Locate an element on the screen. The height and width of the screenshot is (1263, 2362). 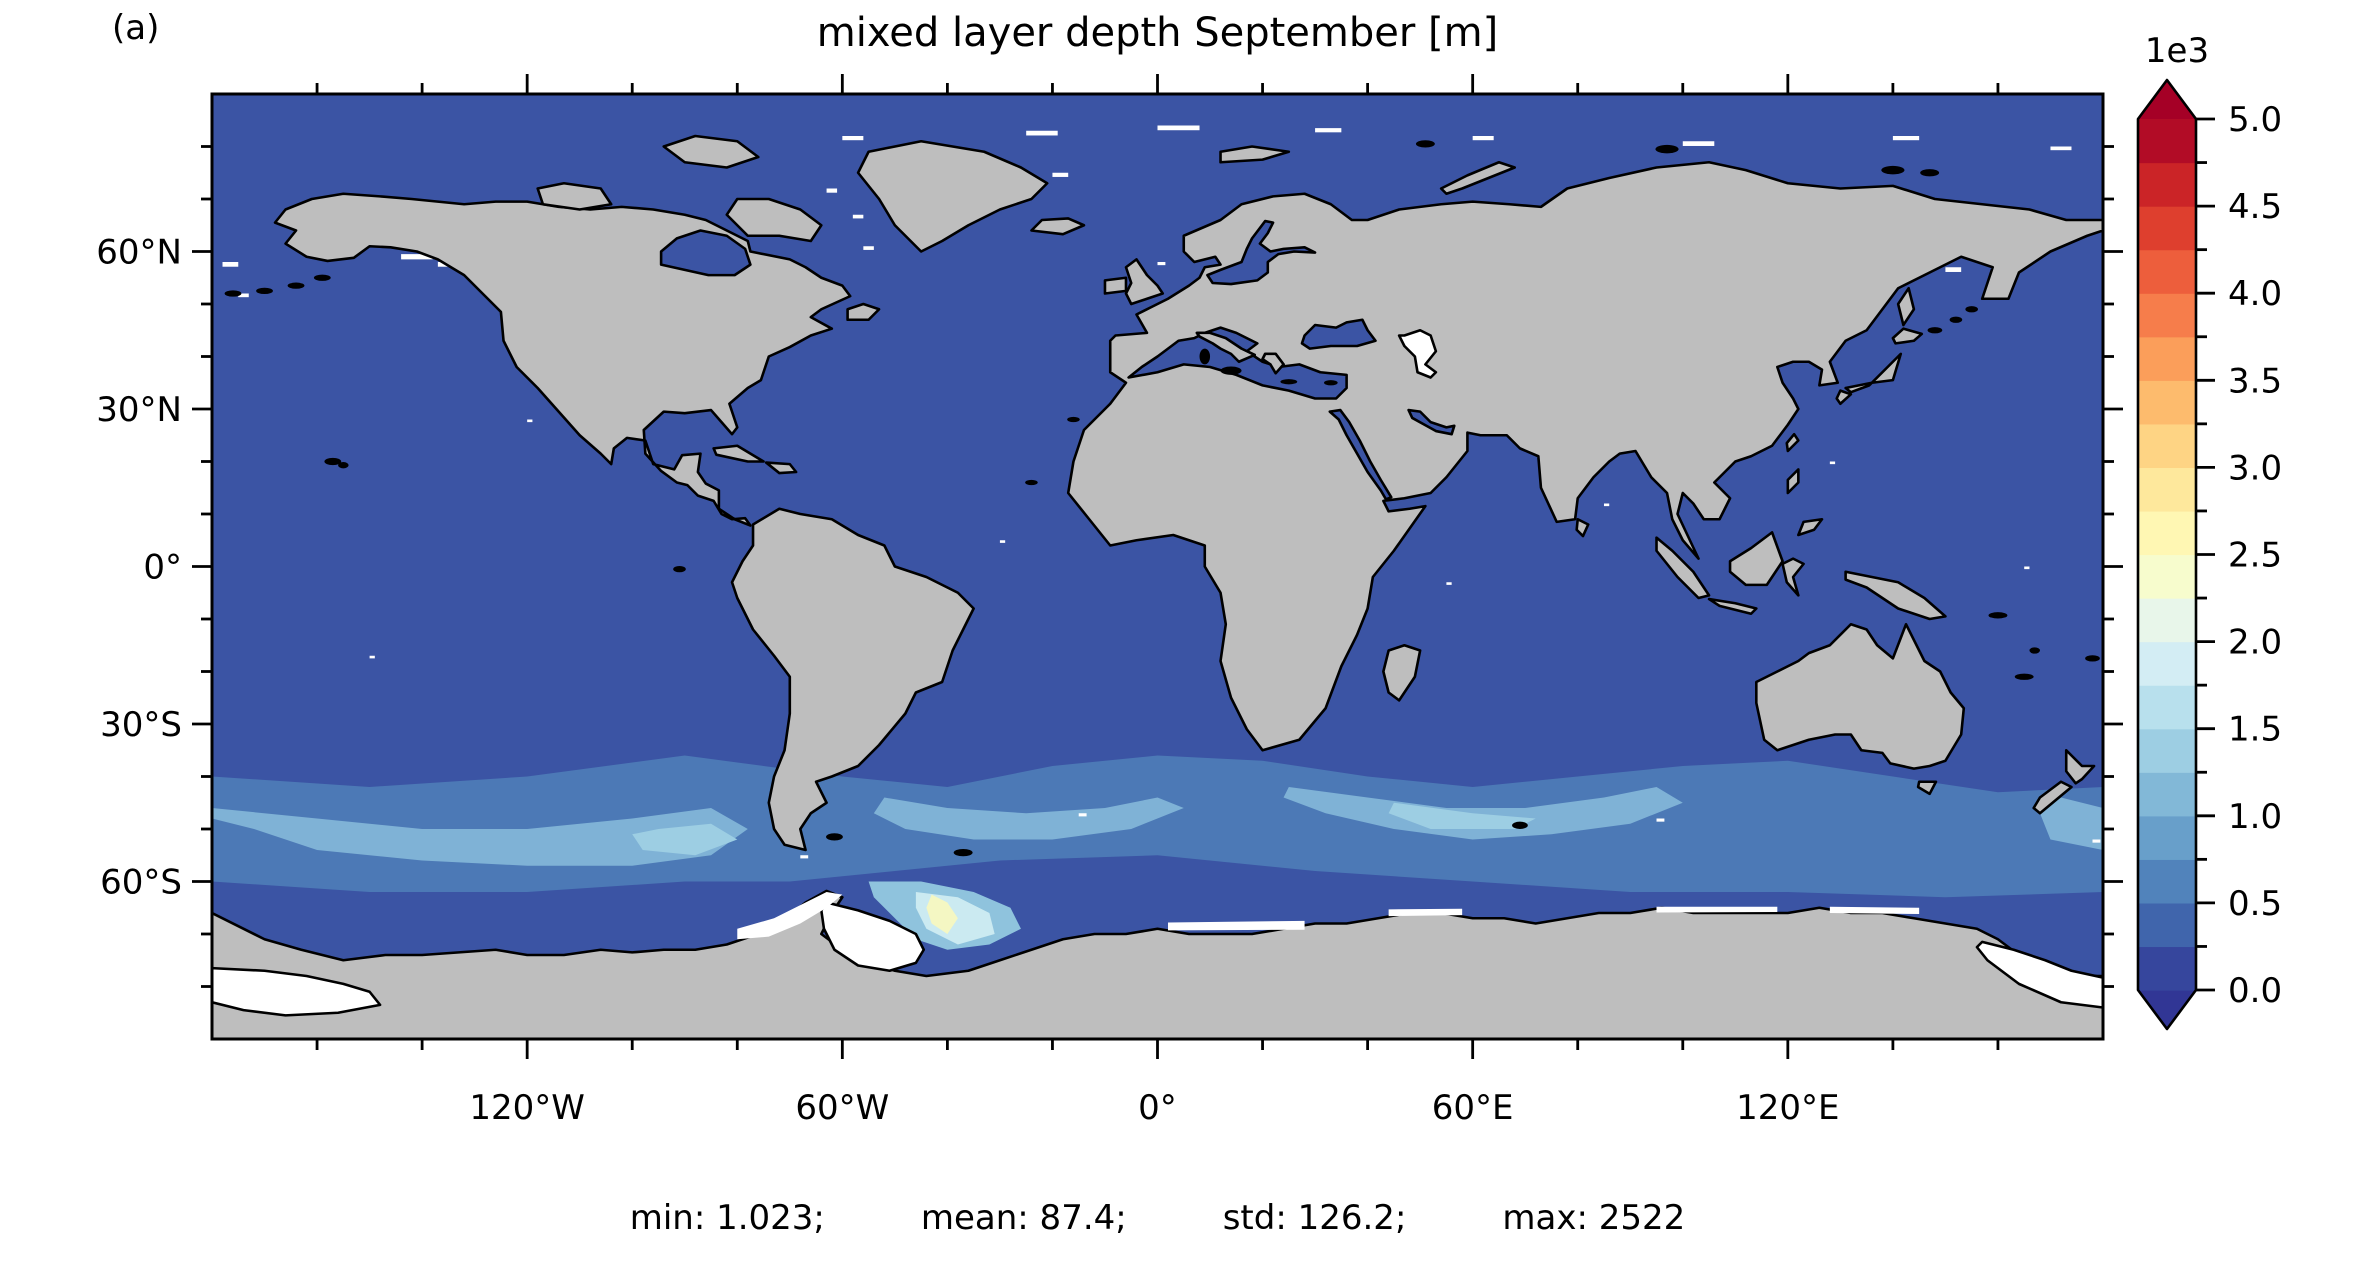
land-baffin is located at coordinates (774, 220).